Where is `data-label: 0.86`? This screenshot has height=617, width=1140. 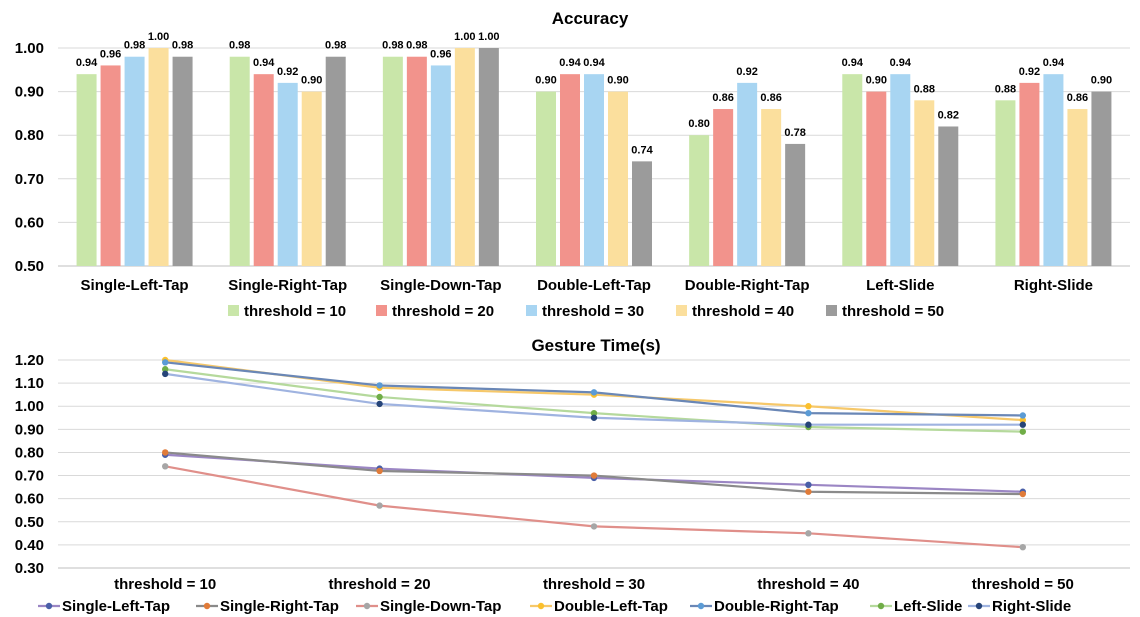 data-label: 0.86 is located at coordinates (770, 98).